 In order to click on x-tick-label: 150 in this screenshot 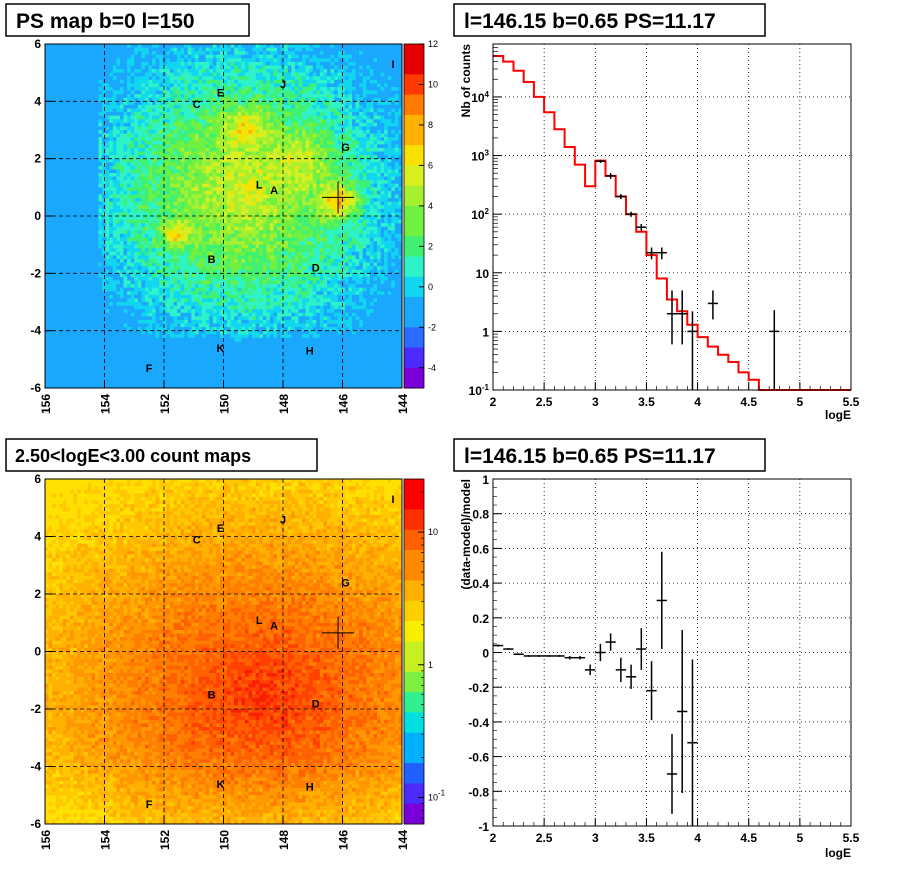, I will do `click(225, 404)`.